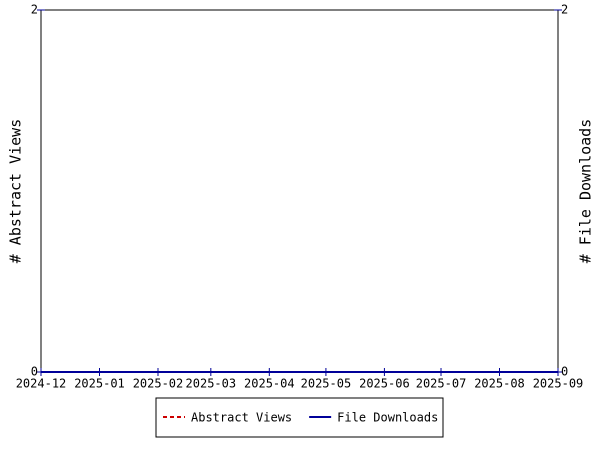 The width and height of the screenshot is (600, 450). I want to click on x-tick-label: 2025-07, so click(441, 384).